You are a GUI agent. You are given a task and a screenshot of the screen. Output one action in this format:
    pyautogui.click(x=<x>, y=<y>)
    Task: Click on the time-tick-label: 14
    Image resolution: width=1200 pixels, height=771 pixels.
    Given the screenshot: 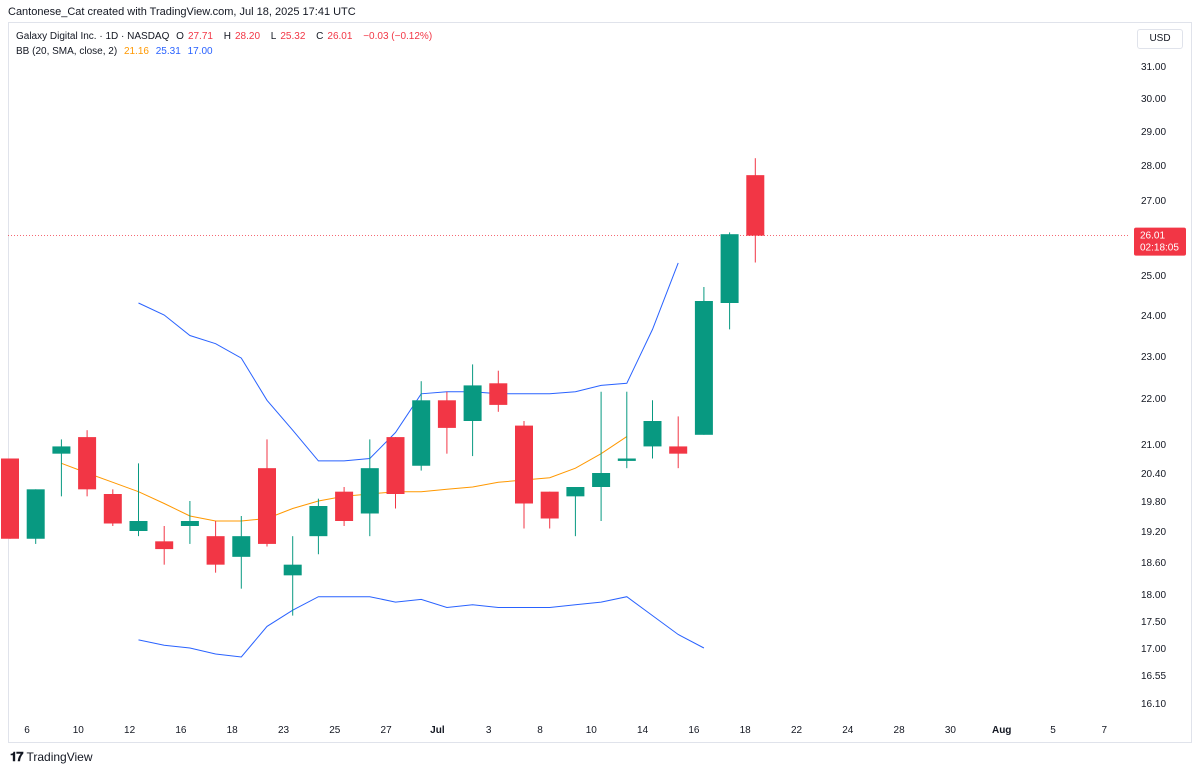 What is the action you would take?
    pyautogui.click(x=643, y=730)
    